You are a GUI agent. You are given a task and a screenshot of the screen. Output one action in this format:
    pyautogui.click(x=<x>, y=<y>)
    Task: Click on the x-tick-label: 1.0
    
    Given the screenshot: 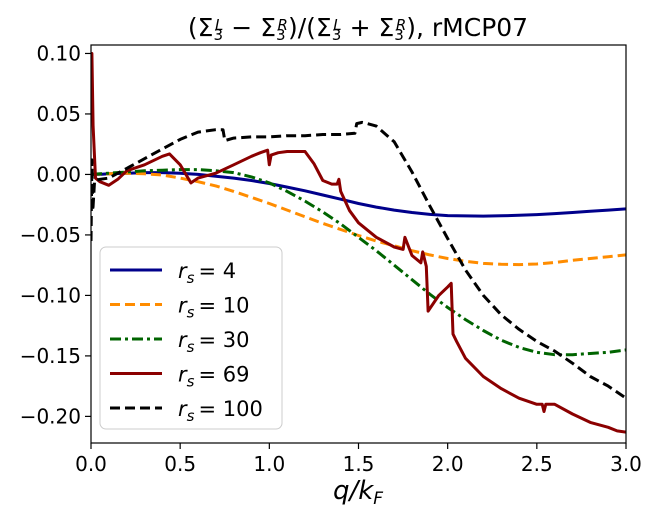 What is the action you would take?
    pyautogui.click(x=269, y=464)
    